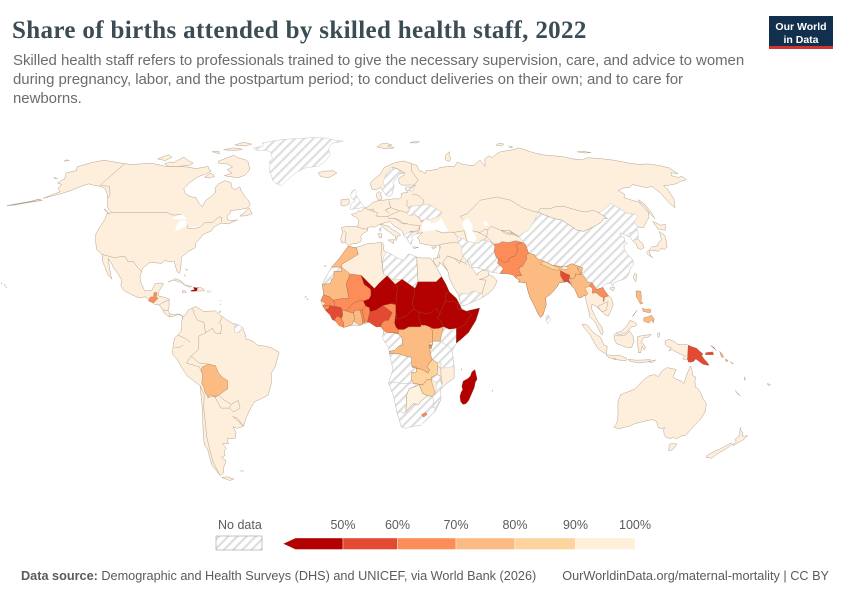 Image resolution: width=850 pixels, height=600 pixels. Describe the element at coordinates (514, 525) in the screenshot. I see `svg-text: 80%` at that location.